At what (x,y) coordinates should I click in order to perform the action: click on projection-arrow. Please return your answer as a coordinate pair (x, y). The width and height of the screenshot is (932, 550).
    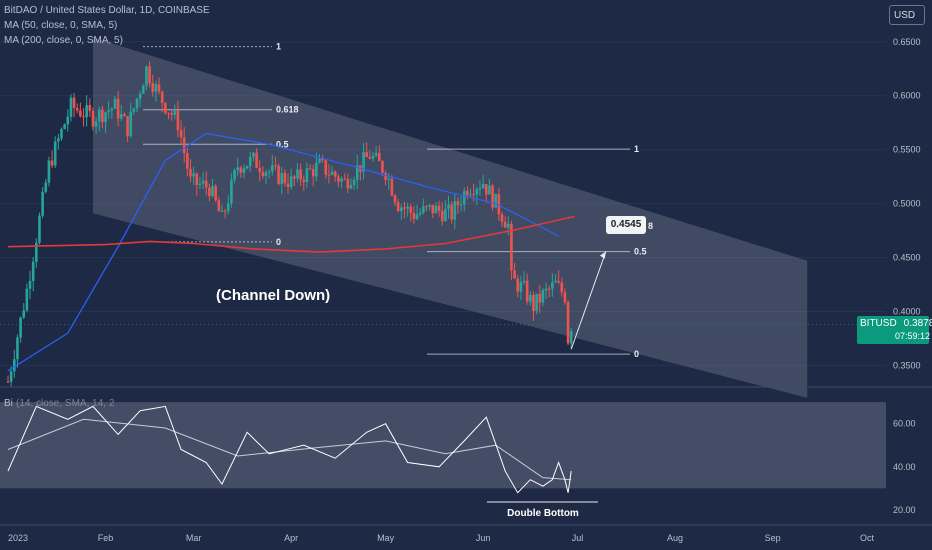
    Looking at the image, I should click on (588, 300).